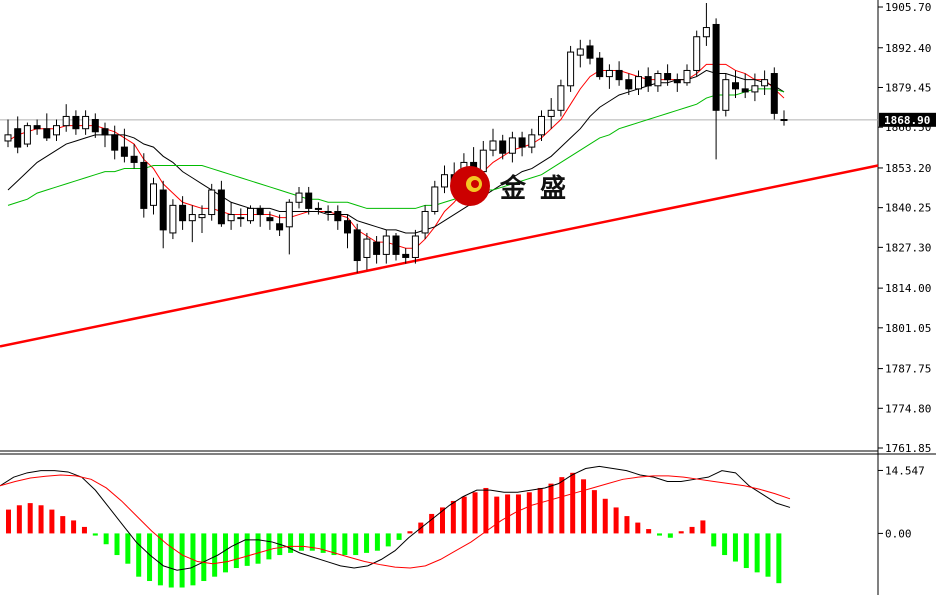 The width and height of the screenshot is (936, 595). I want to click on price-tick-label: 1801.05, so click(908, 328).